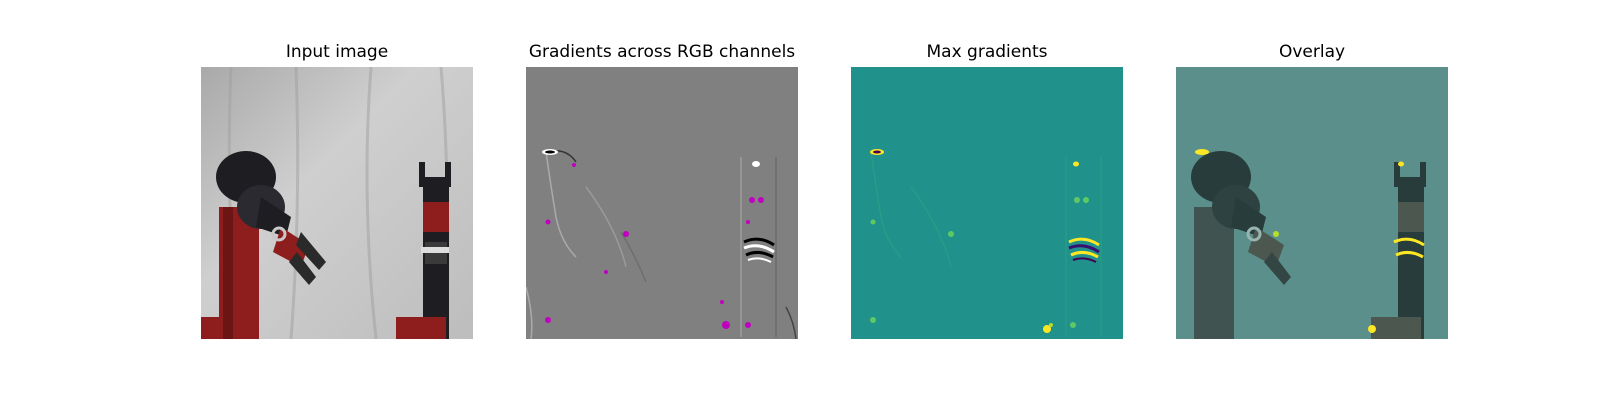 This screenshot has width=1600, height=400. Describe the element at coordinates (337, 52) in the screenshot. I see `panel-title-input-image: Input image` at that location.